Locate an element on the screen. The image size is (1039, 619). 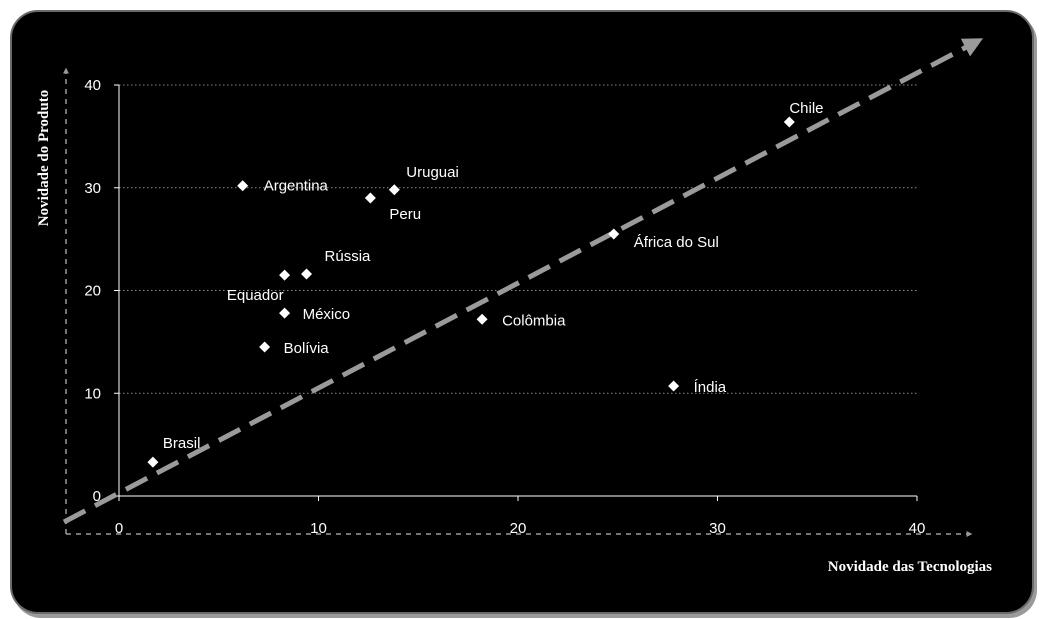
point-peru is located at coordinates (370, 198).